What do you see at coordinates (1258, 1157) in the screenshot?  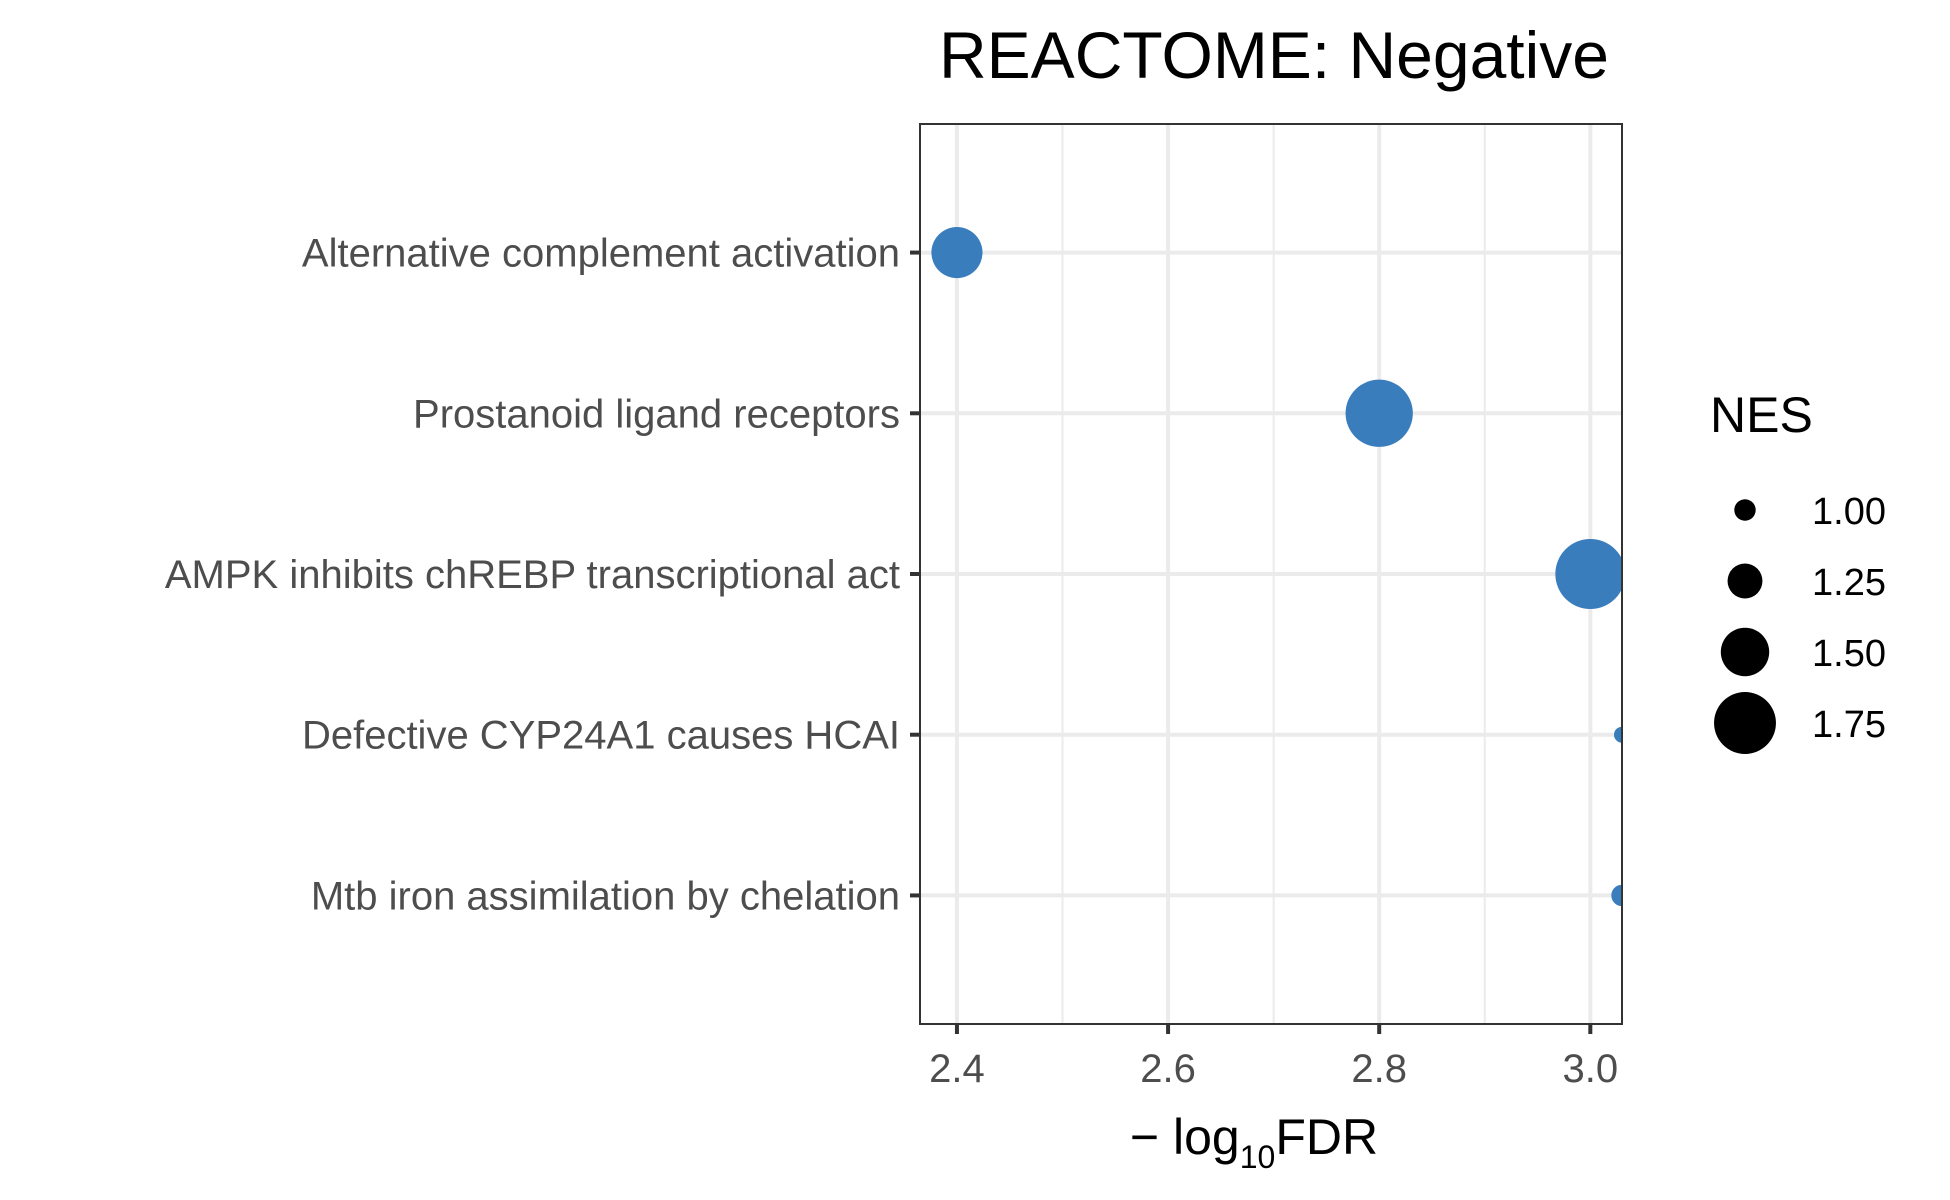 I see `x-axis-title-subscript: 10` at bounding box center [1258, 1157].